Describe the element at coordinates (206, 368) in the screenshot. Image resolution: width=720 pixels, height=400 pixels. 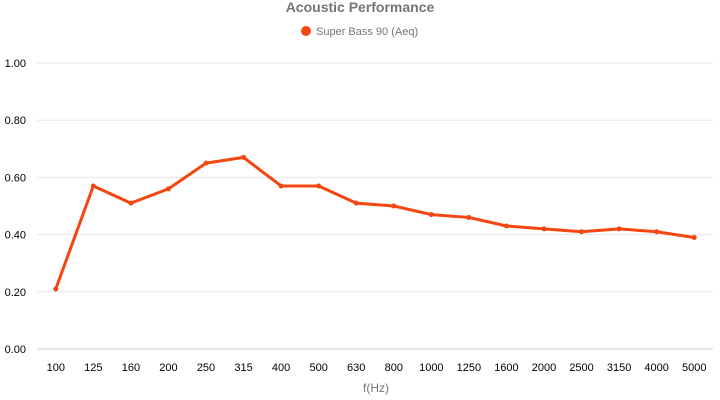
I see `x-tick-label: 250` at that location.